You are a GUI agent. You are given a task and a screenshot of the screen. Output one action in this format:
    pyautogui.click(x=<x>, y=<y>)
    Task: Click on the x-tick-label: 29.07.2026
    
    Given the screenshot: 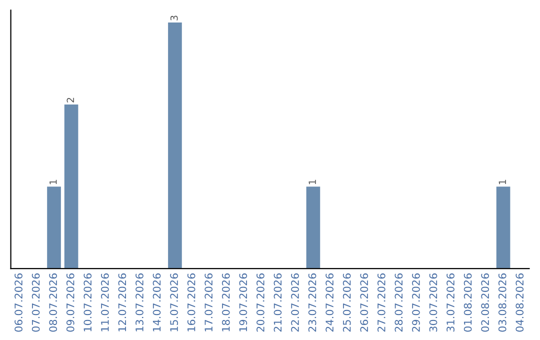 What is the action you would take?
    pyautogui.click(x=416, y=302)
    